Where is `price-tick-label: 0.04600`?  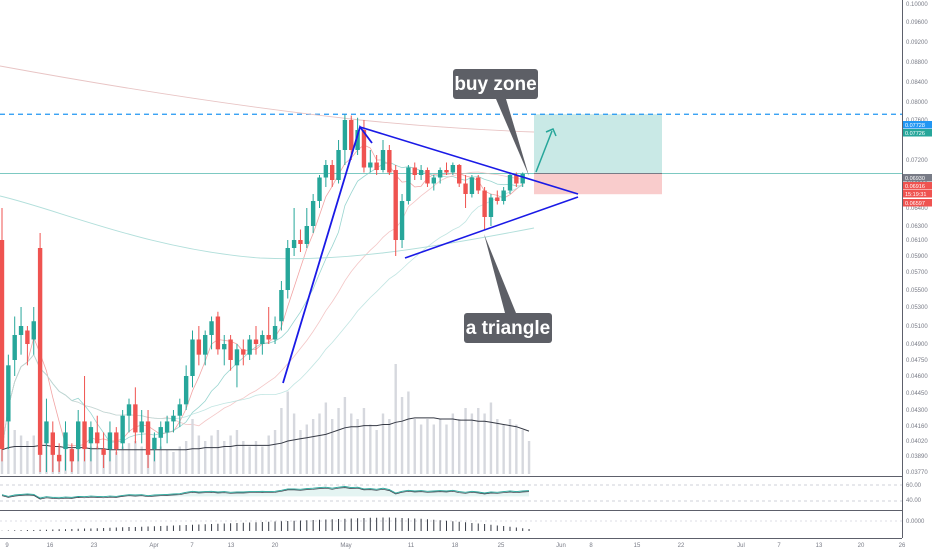 price-tick-label: 0.04600 is located at coordinates (917, 377).